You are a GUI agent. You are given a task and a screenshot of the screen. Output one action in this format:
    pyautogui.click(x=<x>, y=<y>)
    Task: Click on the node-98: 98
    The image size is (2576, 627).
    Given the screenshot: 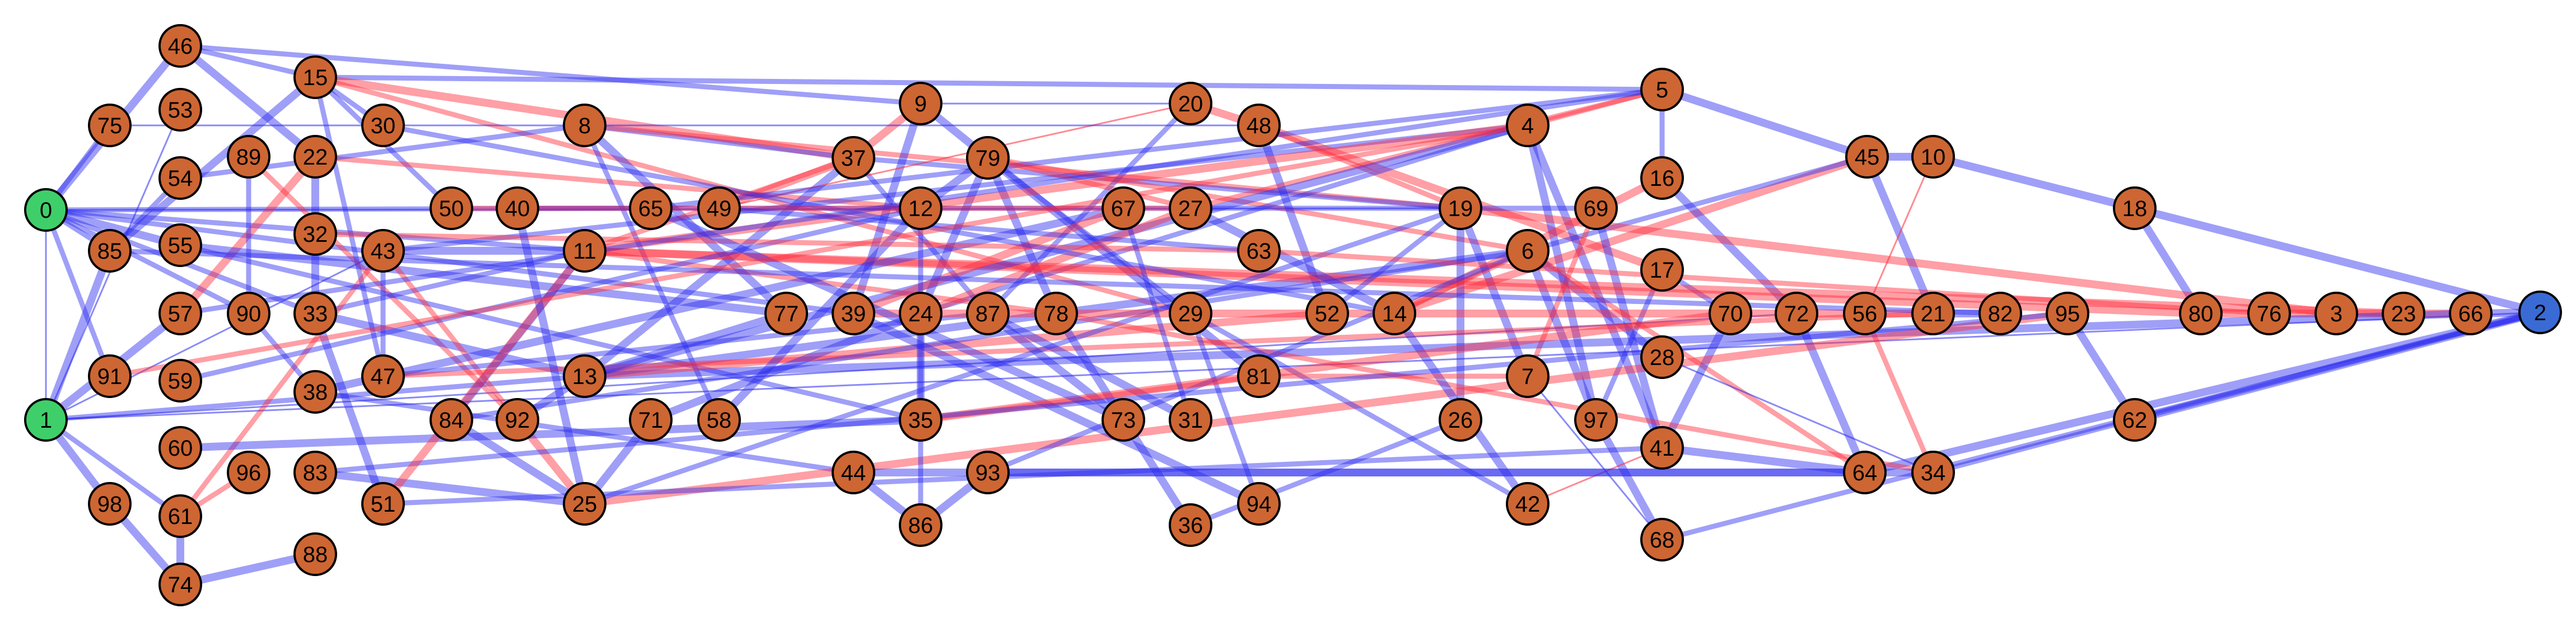 What is the action you would take?
    pyautogui.click(x=110, y=504)
    